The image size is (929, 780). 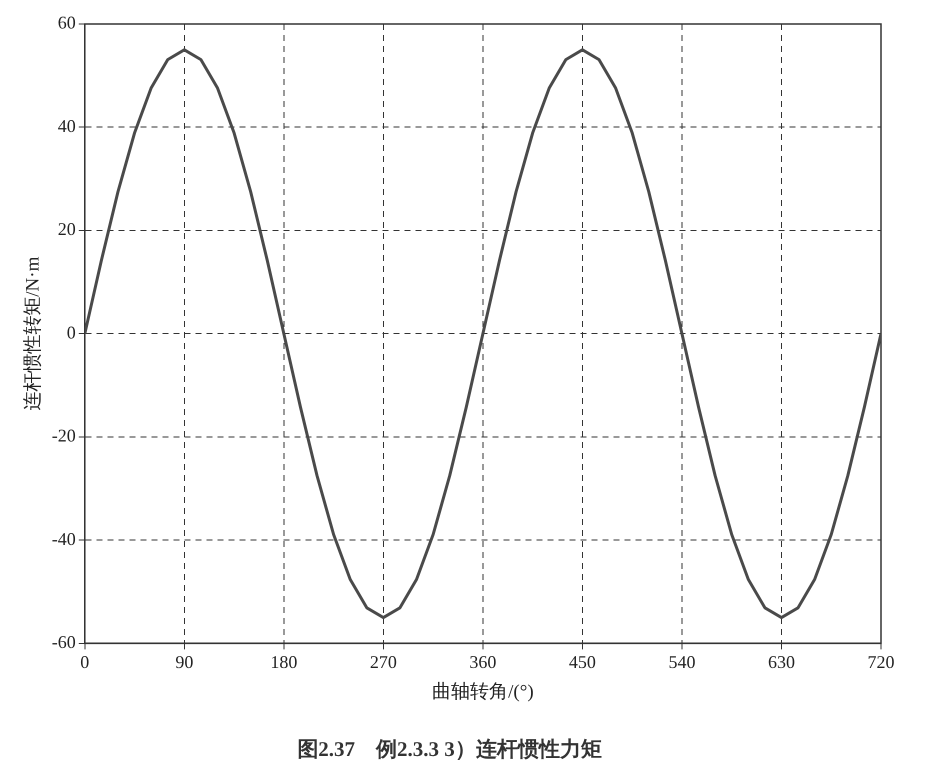 I want to click on x-tick-label: 630, so click(x=781, y=662).